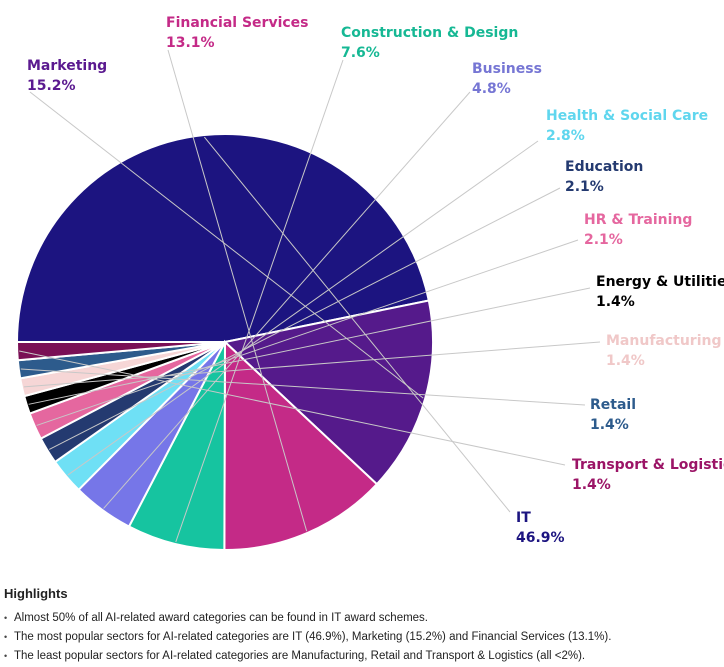 The image size is (724, 667). Describe the element at coordinates (540, 538) in the screenshot. I see `slice-label-value: 46.9%` at that location.